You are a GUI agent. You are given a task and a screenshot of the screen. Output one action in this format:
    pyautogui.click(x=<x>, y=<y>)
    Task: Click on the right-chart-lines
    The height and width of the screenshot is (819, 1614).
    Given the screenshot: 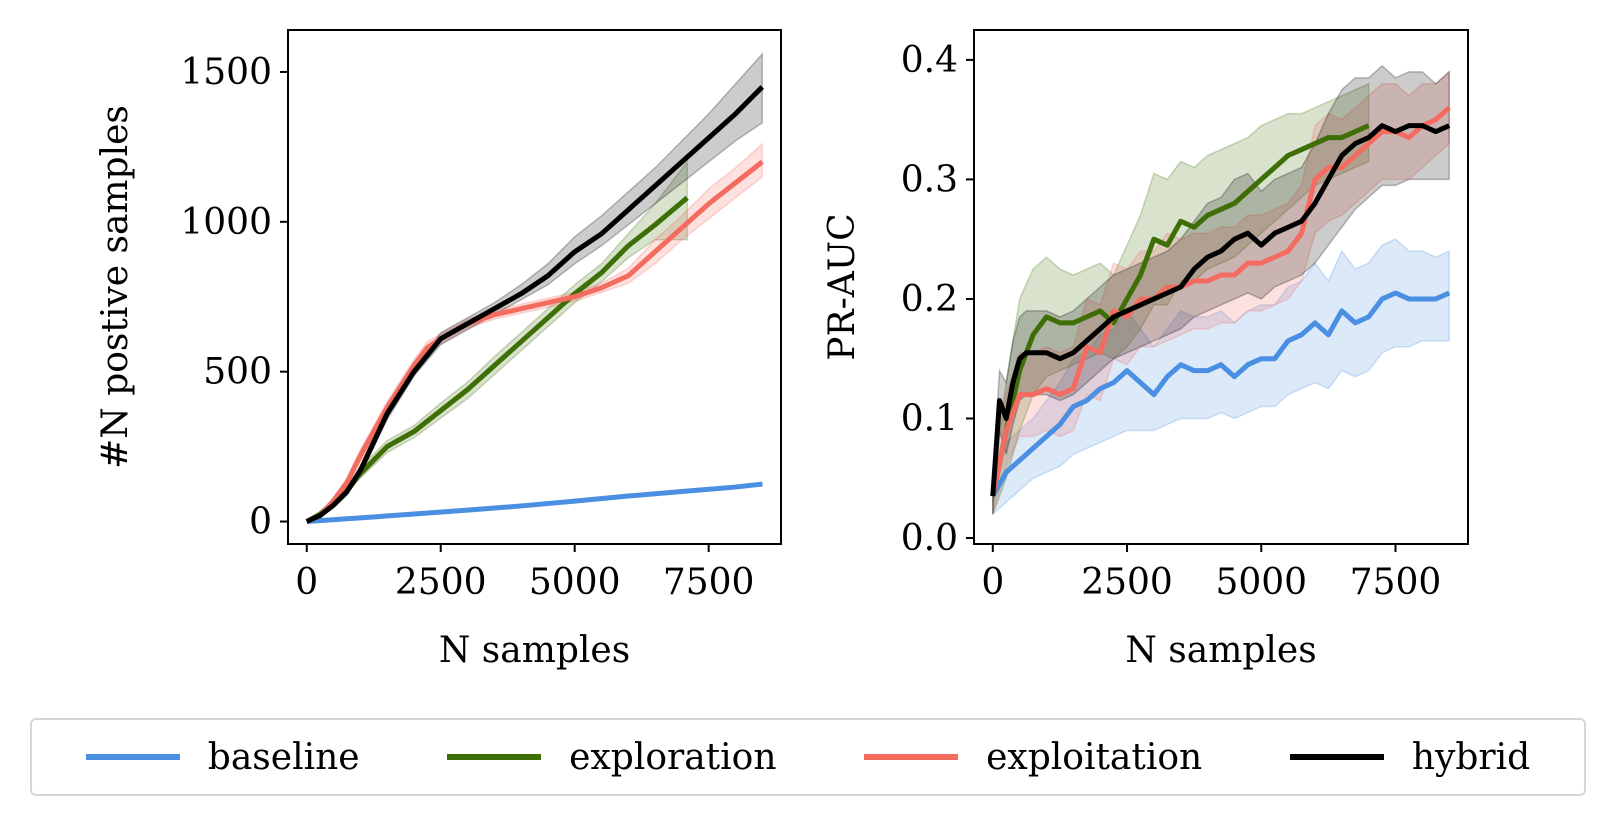 What is the action you would take?
    pyautogui.click(x=1220, y=301)
    